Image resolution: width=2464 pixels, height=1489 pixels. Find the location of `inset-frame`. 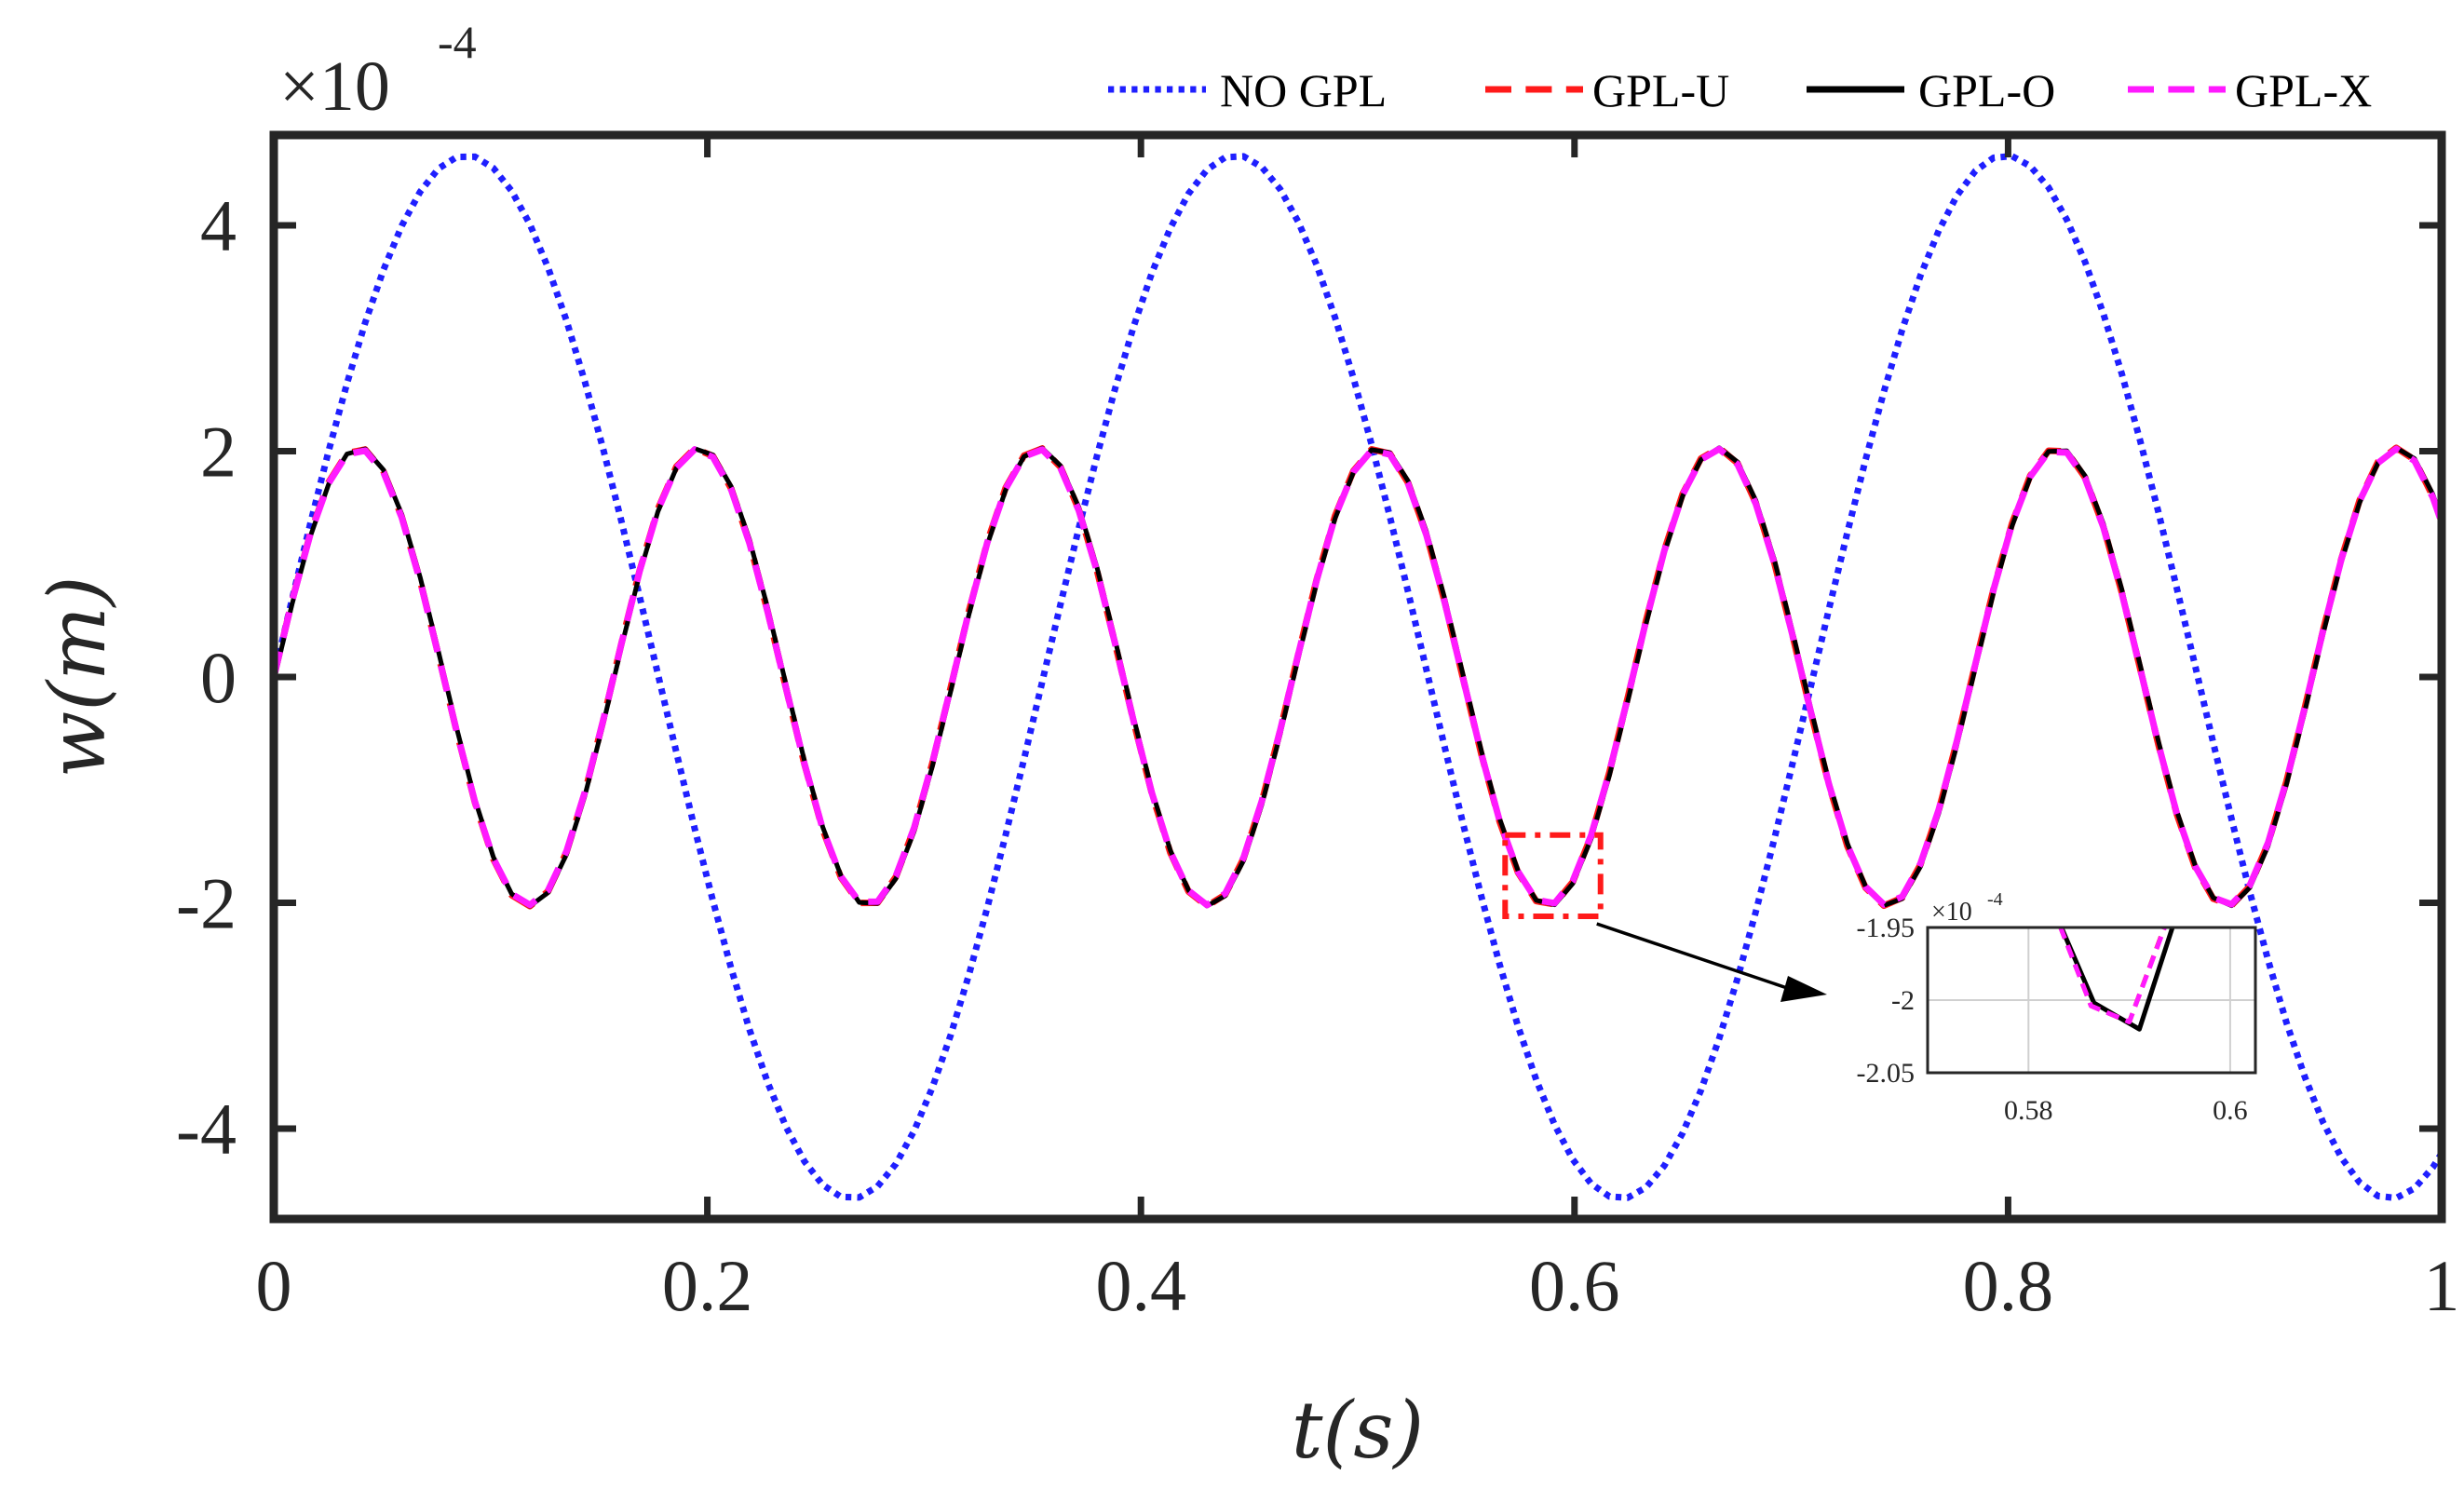

inset-frame is located at coordinates (2091, 1000).